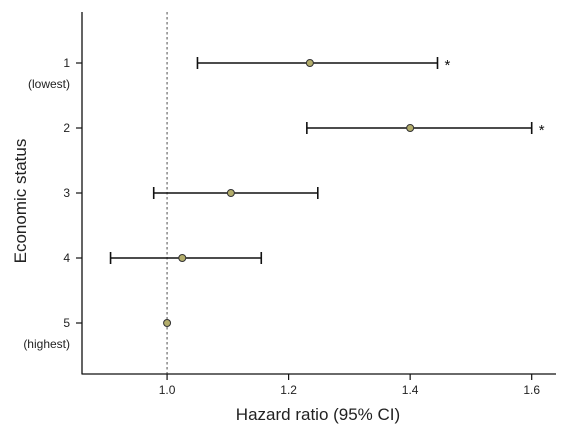  Describe the element at coordinates (97, 333) in the screenshot. I see `forest-row: 5 (highest)` at that location.